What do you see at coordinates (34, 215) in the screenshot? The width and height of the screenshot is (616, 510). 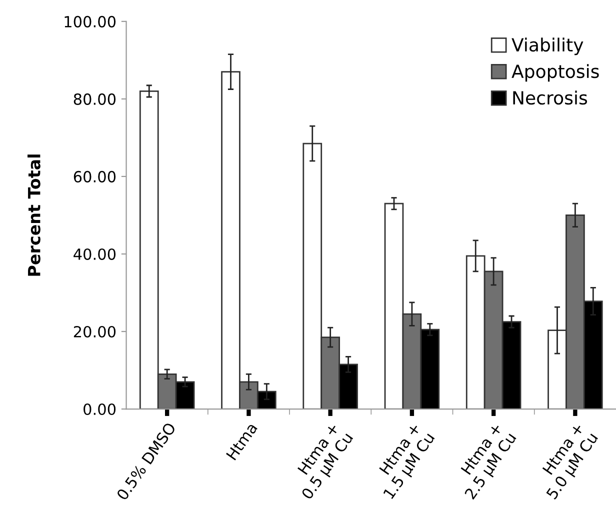 I see `y-axis-title: Percent Total` at bounding box center [34, 215].